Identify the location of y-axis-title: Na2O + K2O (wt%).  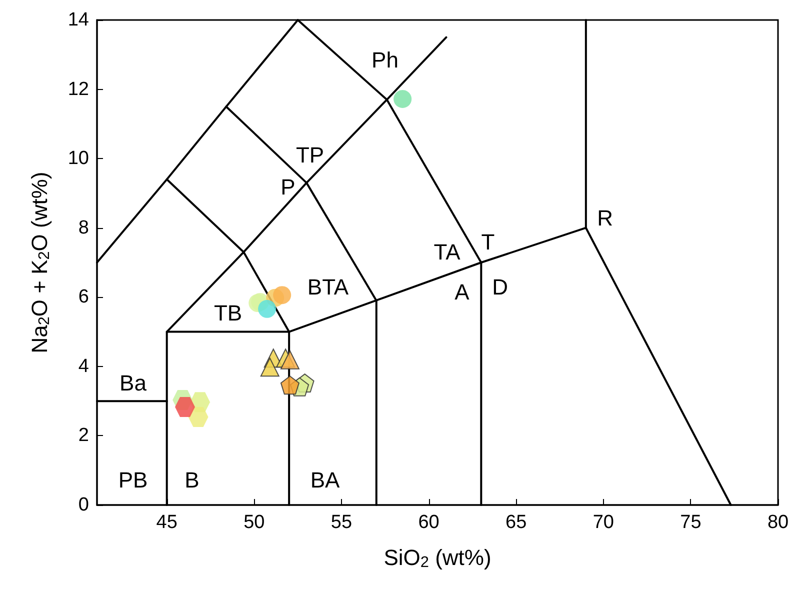
(40, 263).